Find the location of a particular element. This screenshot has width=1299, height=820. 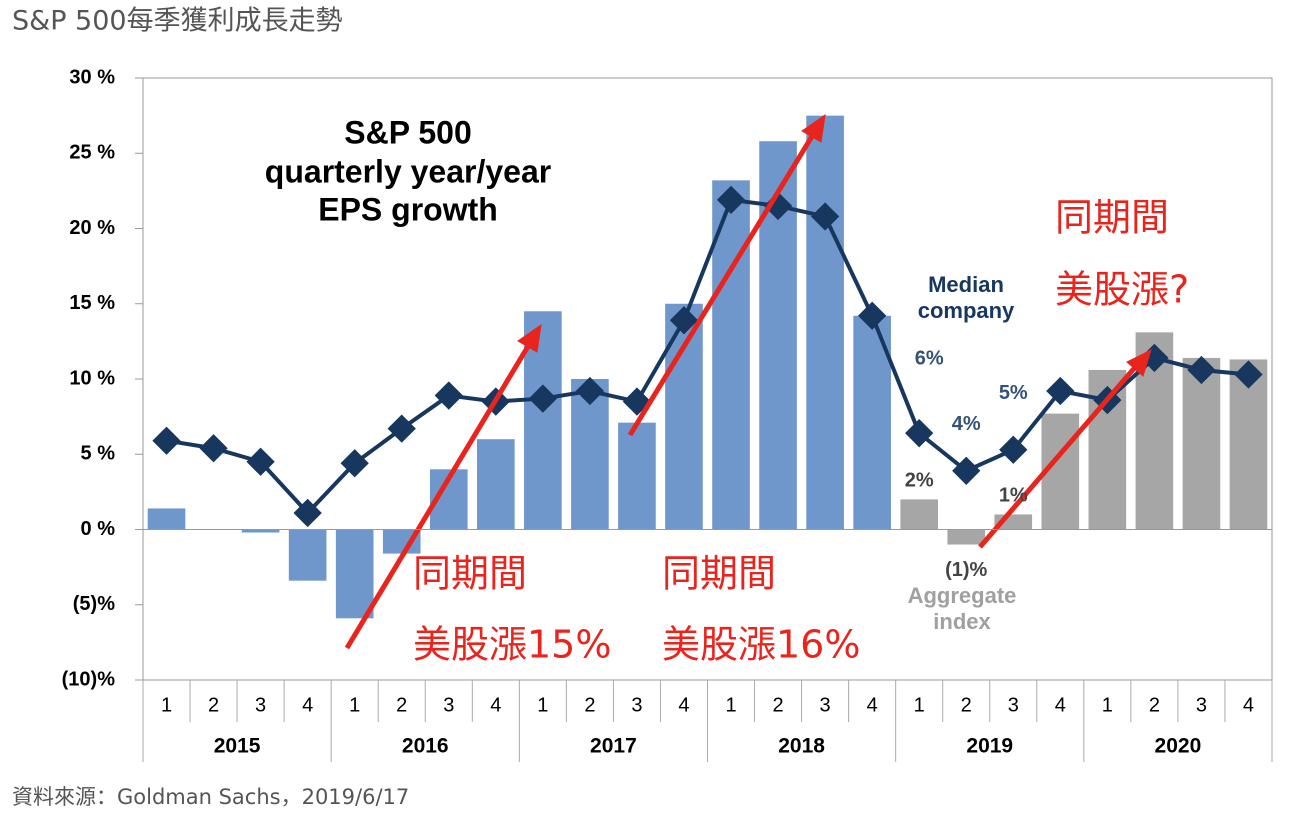

year-label: 2018 is located at coordinates (801, 746).